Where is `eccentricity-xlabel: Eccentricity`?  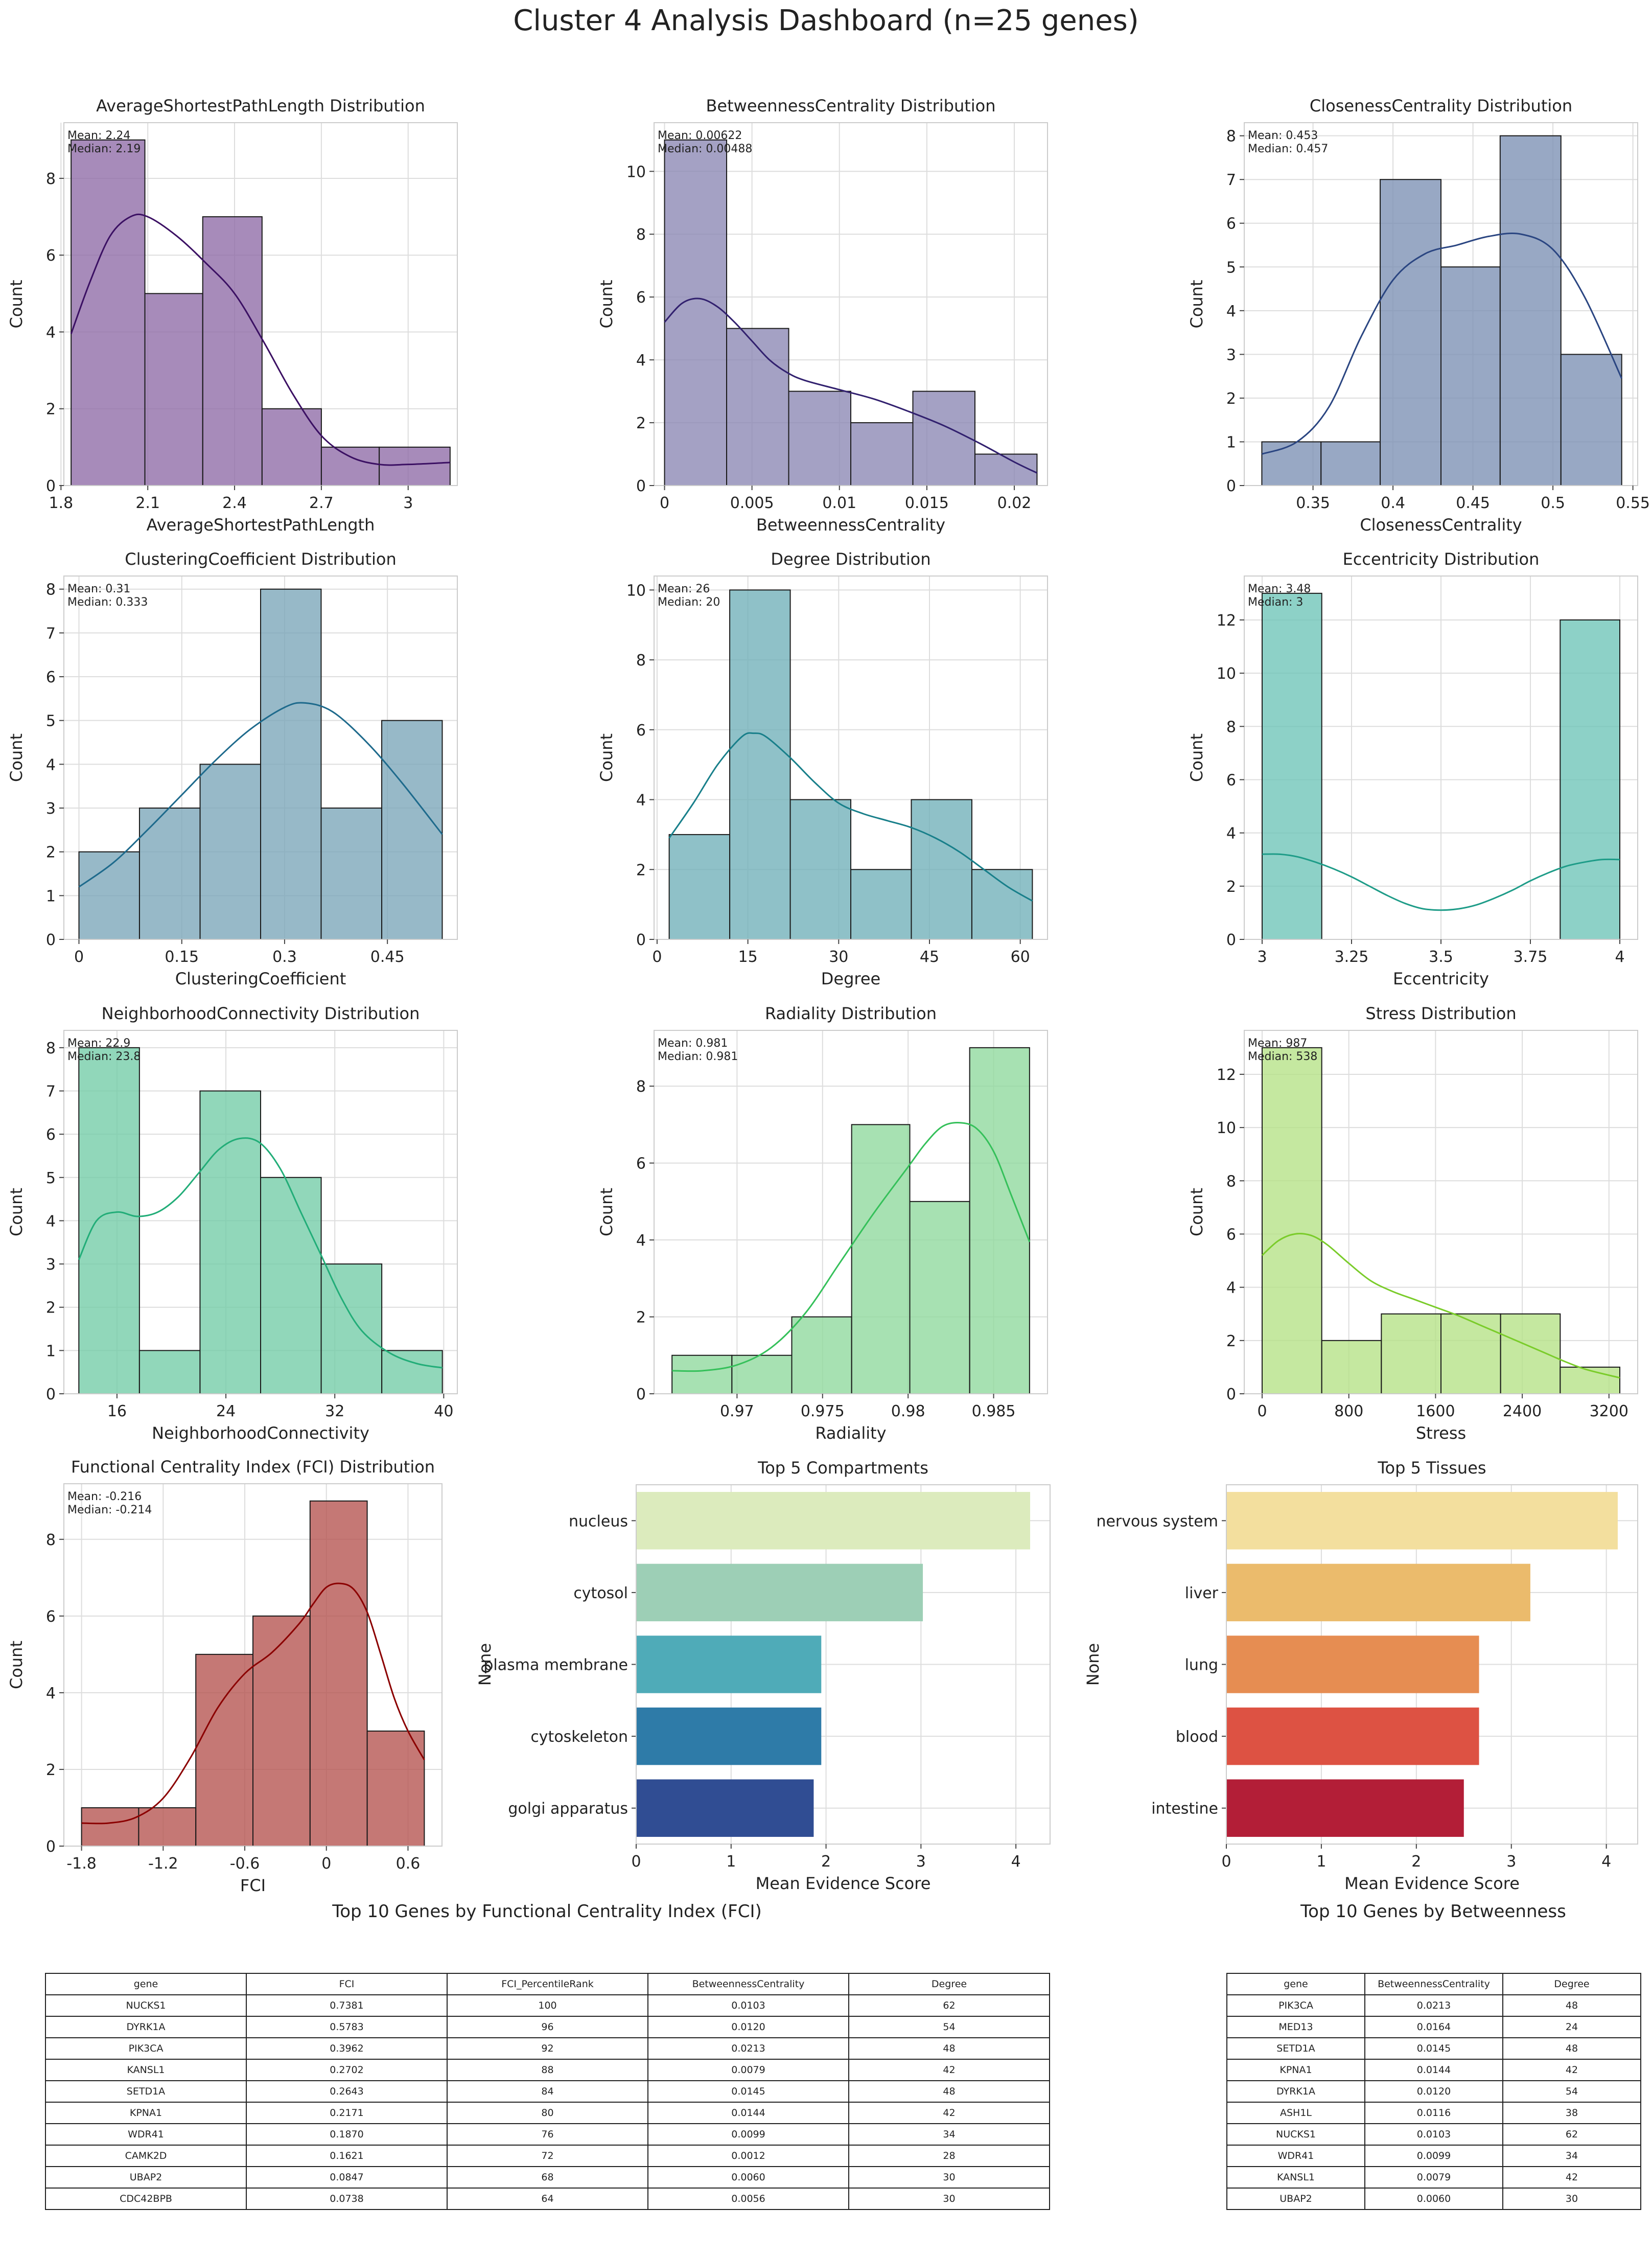
eccentricity-xlabel: Eccentricity is located at coordinates (1441, 978).